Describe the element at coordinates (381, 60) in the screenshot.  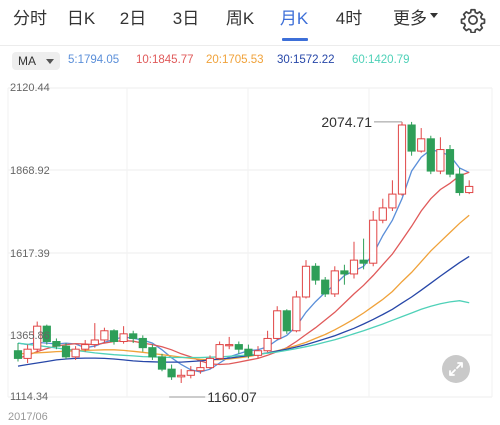
I see `ma60-value: 60:1420.79` at that location.